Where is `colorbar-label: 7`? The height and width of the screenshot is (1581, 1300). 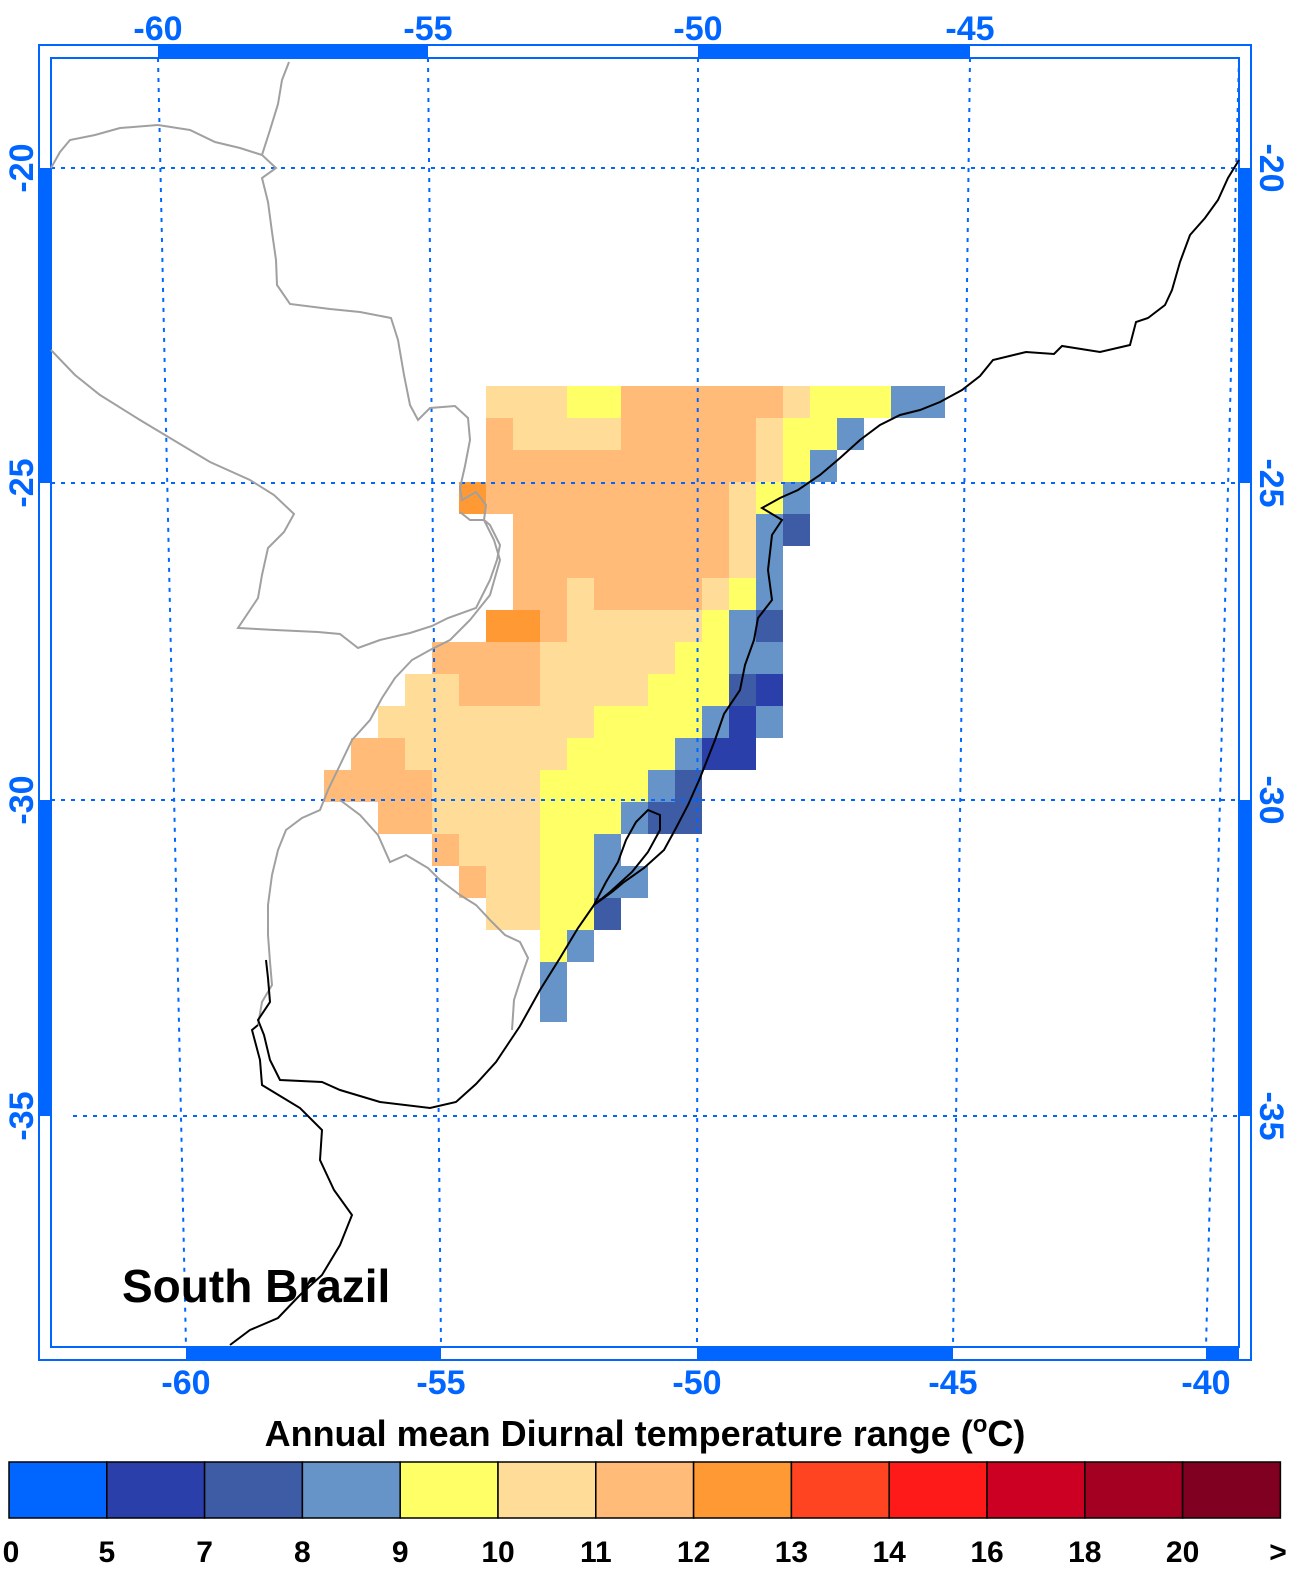 colorbar-label: 7 is located at coordinates (204, 1552).